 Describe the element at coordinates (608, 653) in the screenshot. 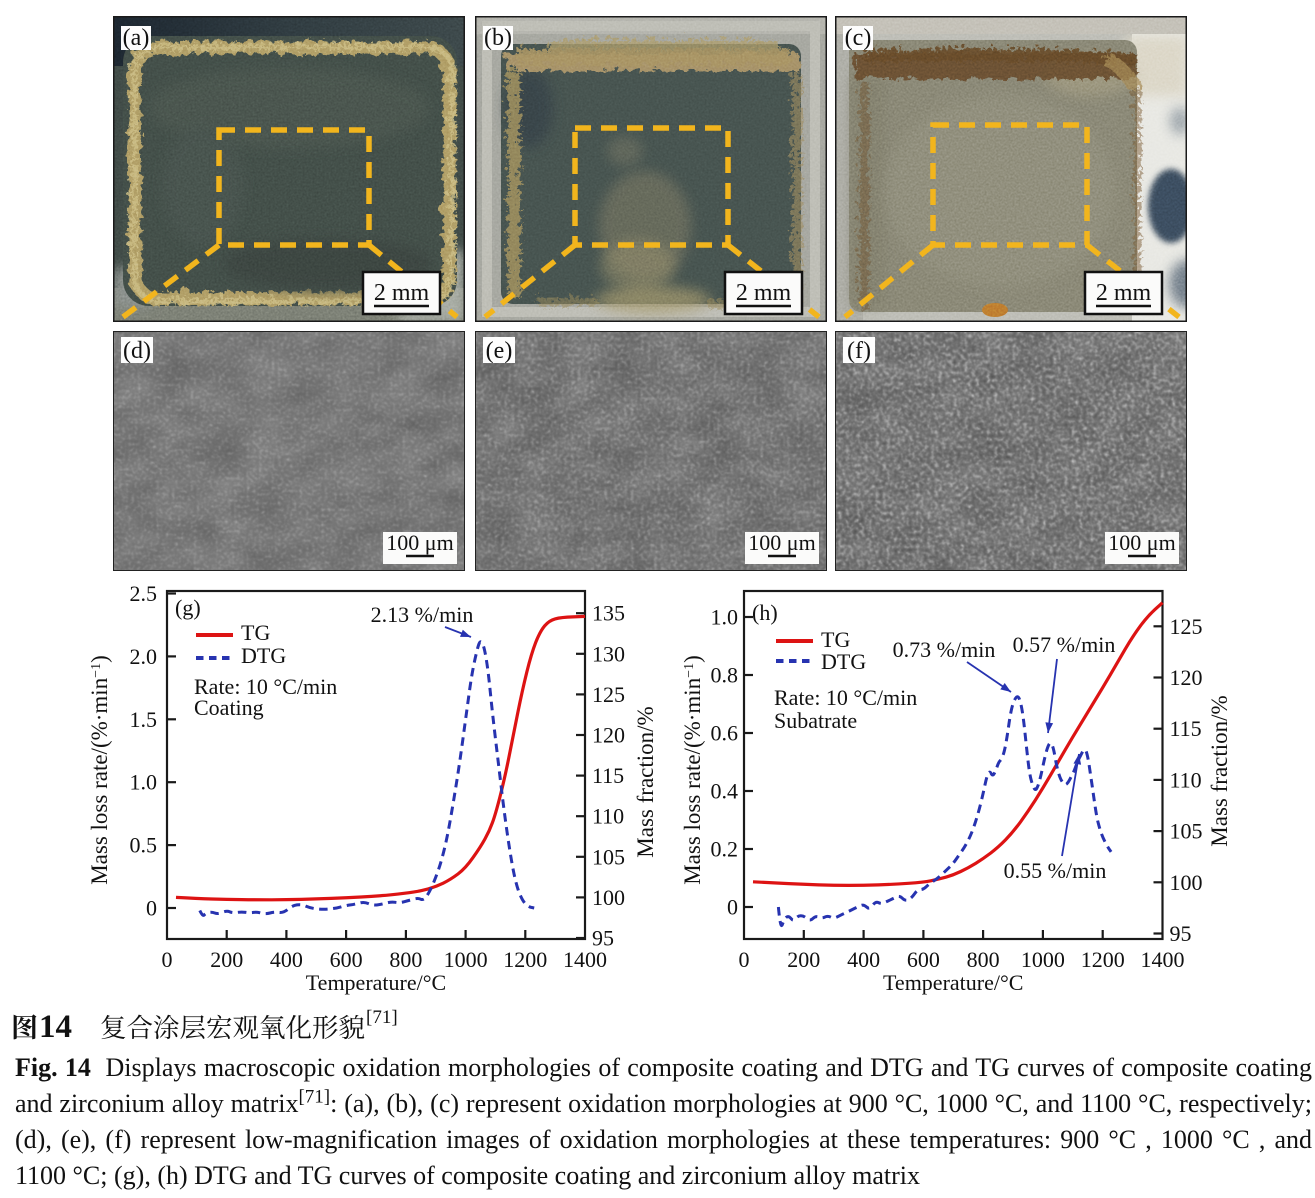

I see `svg-text: 130` at that location.